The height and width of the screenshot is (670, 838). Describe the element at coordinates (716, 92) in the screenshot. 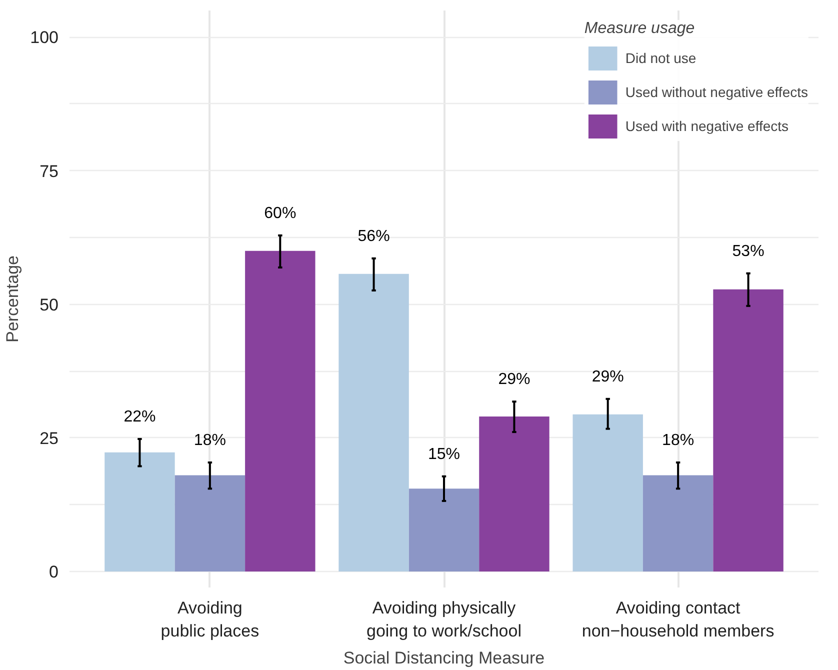

I see `legend-label: Used without negative effects` at that location.